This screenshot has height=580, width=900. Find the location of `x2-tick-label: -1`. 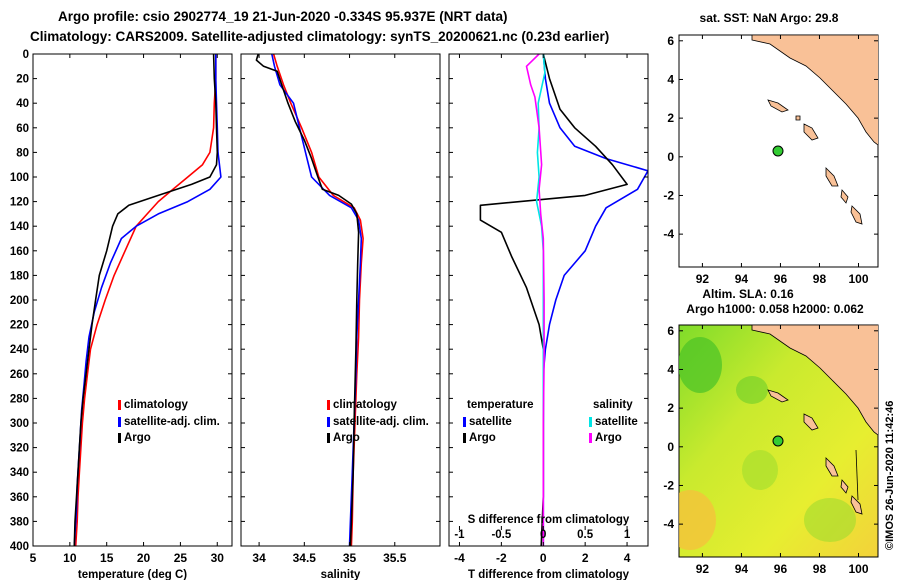

x2-tick-label: -1 is located at coordinates (459, 535).